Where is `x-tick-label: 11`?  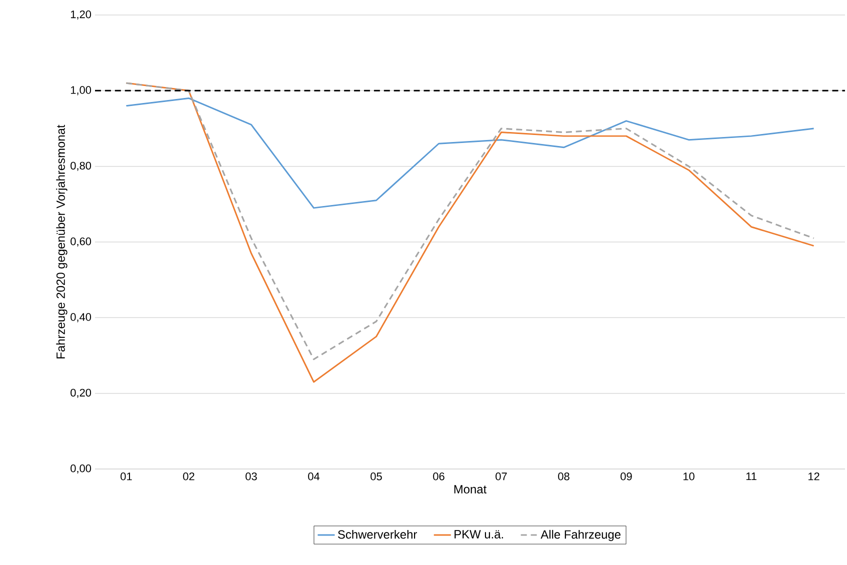 x-tick-label: 11 is located at coordinates (751, 476).